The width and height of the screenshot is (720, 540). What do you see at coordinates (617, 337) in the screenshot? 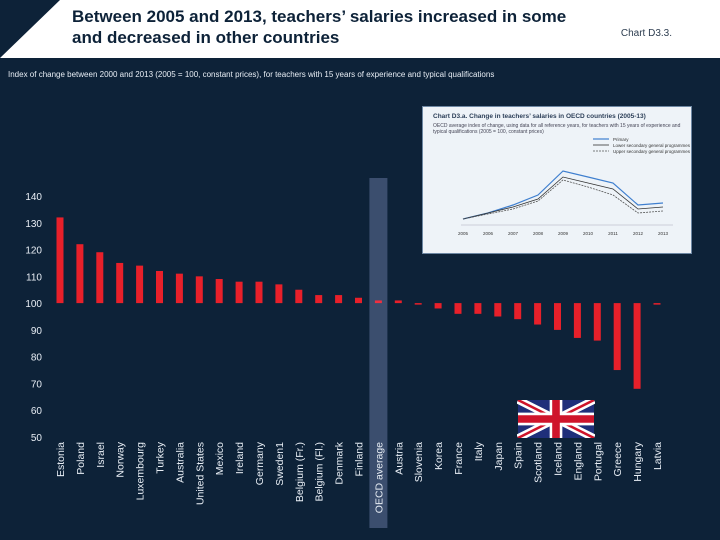
I see `bar-greece` at bounding box center [617, 337].